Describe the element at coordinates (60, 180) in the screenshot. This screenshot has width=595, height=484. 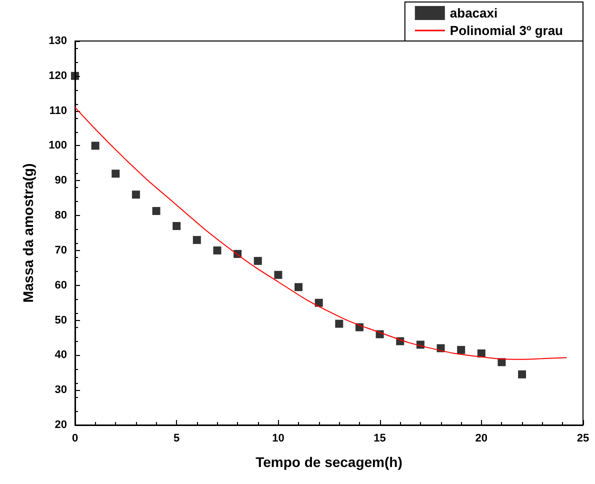
I see `y-tick-label: 90` at that location.